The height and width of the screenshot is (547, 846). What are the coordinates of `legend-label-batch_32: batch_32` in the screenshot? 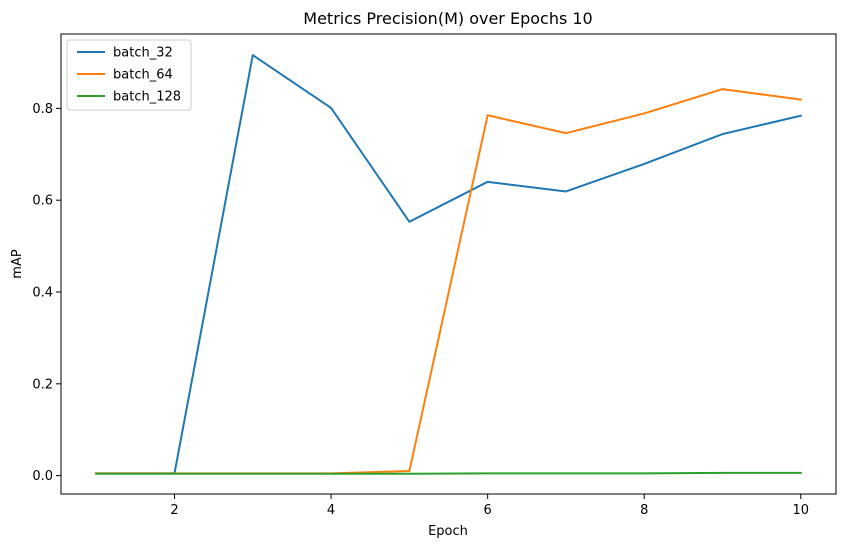 It's located at (143, 53).